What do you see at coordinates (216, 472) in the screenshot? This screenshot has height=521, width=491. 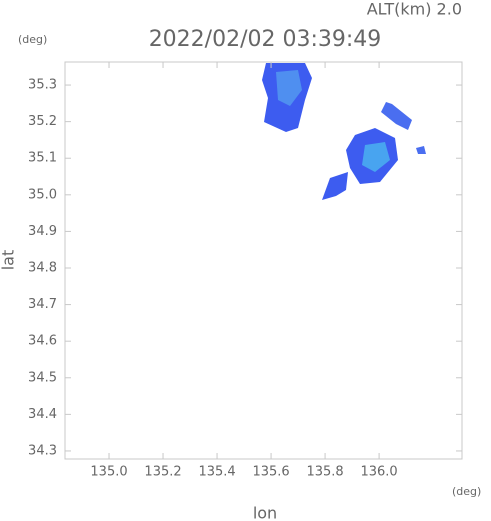 I see `x-tick-label: 135.4` at bounding box center [216, 472].